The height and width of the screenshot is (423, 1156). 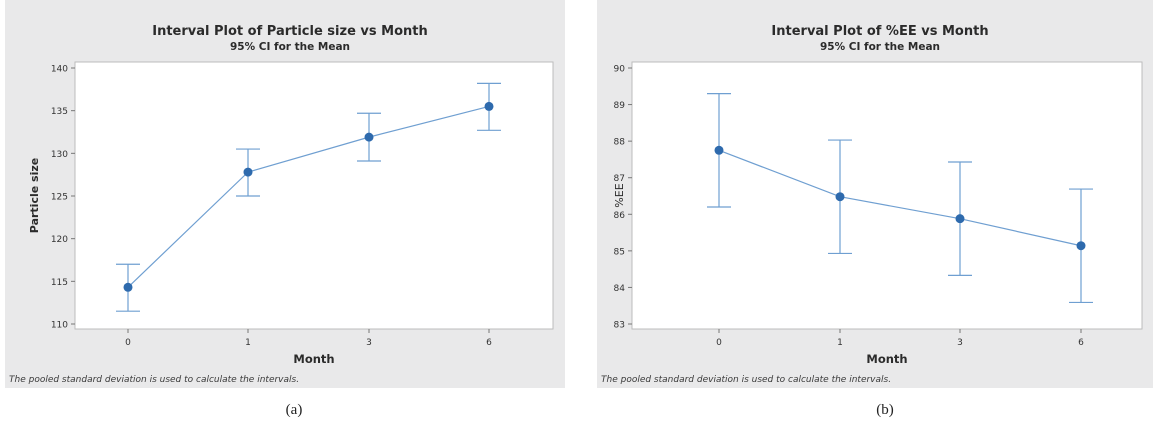 What do you see at coordinates (885, 410) in the screenshot?
I see `caption-b: (b)` at bounding box center [885, 410].